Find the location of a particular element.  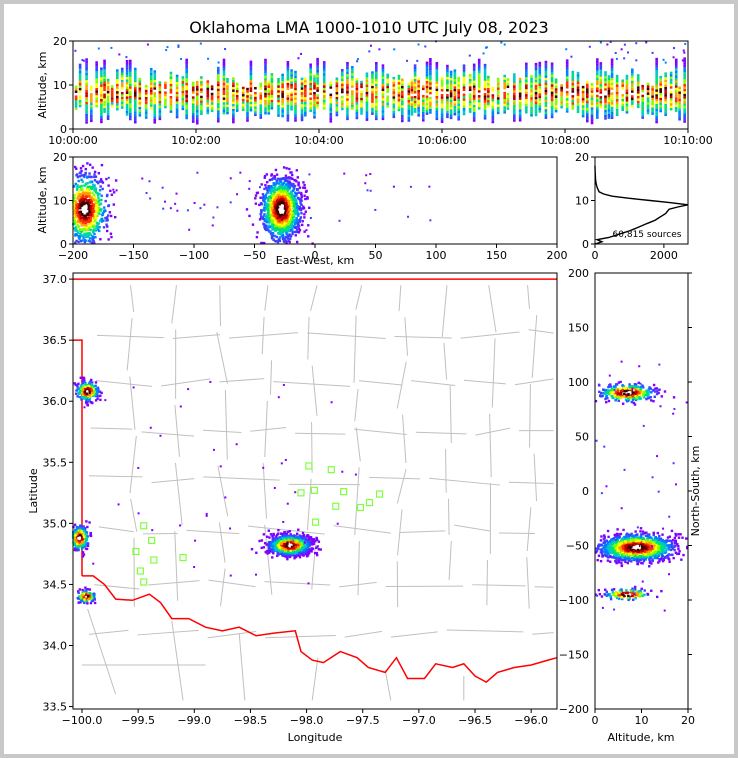

chart-title: Oklahoma LMA 1000-1010 UTC July 08, 2023 is located at coordinates (369, 27).